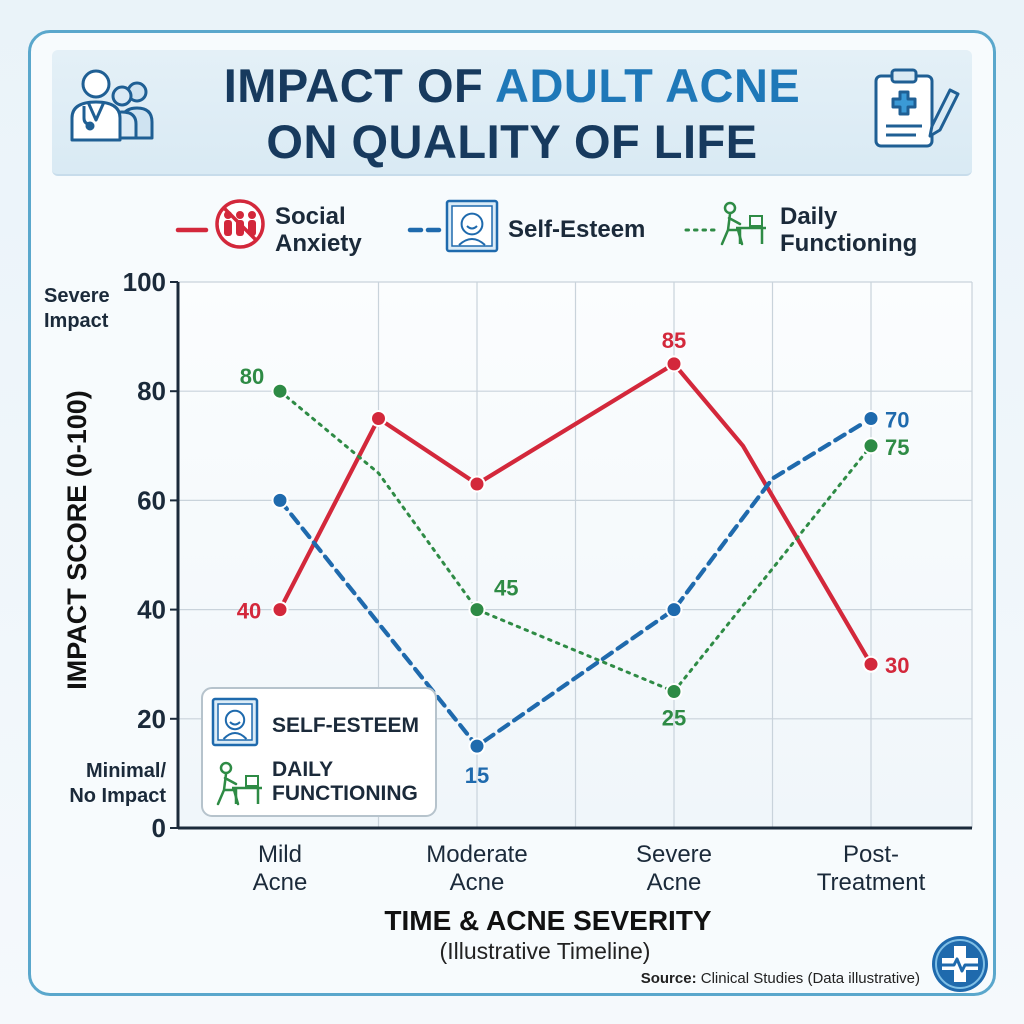 The width and height of the screenshot is (1024, 1024). What do you see at coordinates (548, 920) in the screenshot?
I see `x-axis-title: TIME & ACNE SEVERITY` at bounding box center [548, 920].